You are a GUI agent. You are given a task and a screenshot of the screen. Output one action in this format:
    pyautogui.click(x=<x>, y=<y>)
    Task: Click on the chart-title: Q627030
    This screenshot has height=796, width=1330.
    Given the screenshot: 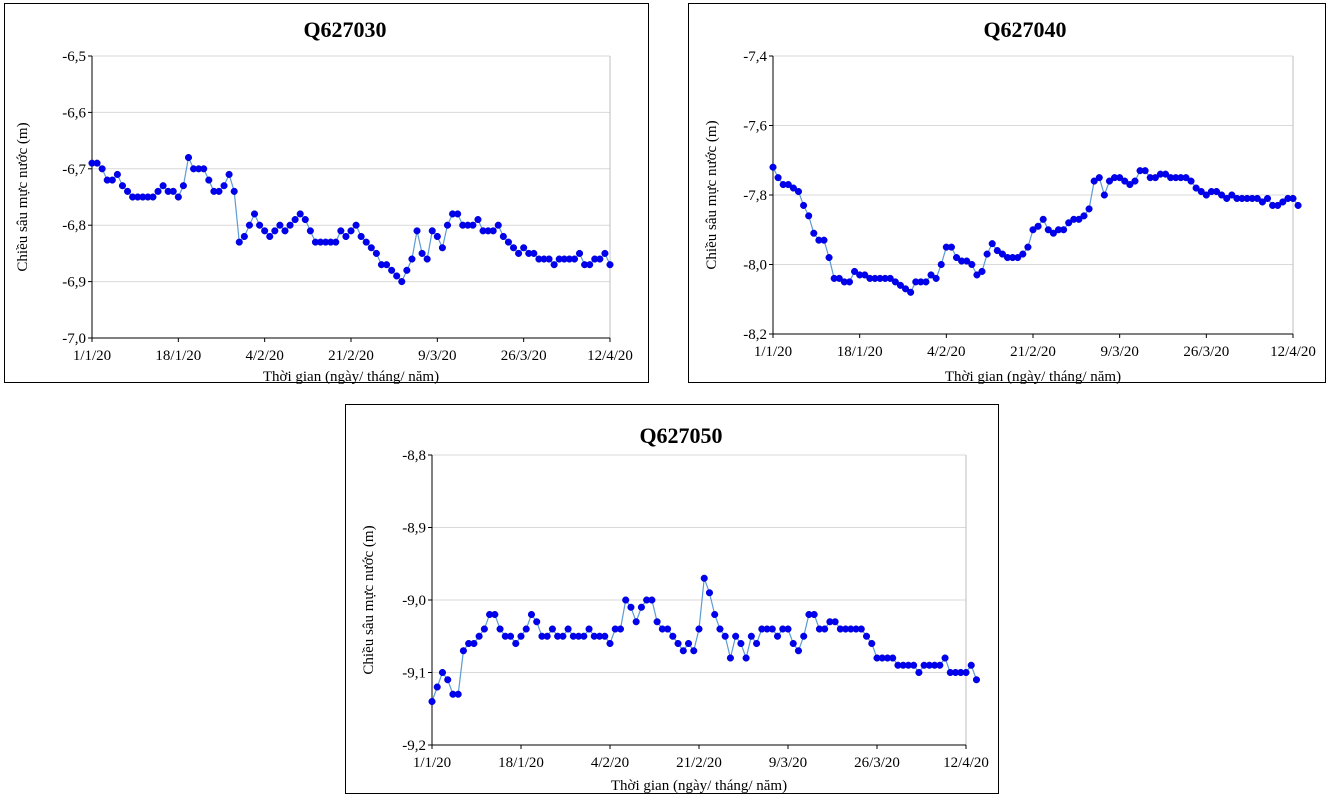 What is the action you would take?
    pyautogui.click(x=344, y=29)
    